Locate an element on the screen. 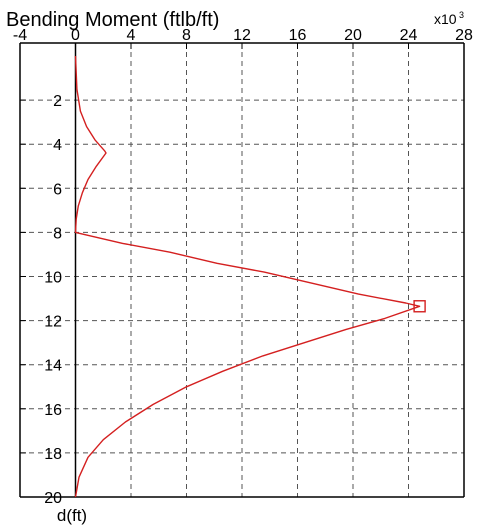  y-tick-label: 10 is located at coordinates (53, 278).